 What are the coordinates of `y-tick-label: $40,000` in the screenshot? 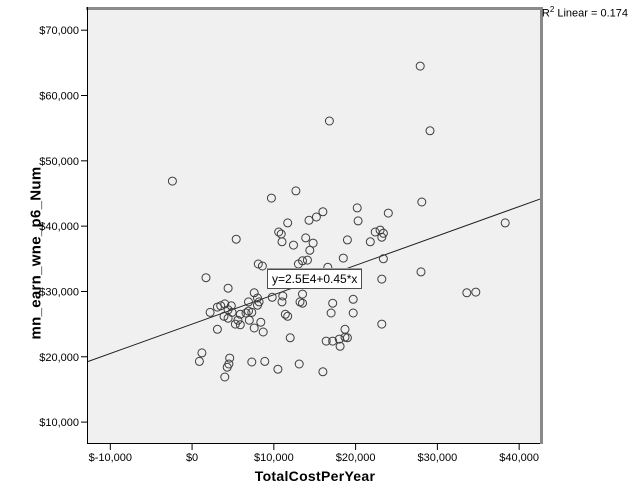 It's located at (59, 227).